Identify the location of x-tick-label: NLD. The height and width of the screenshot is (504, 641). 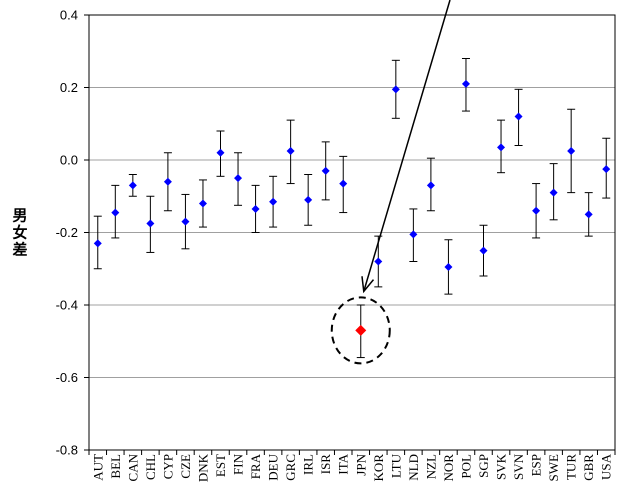
(413, 467).